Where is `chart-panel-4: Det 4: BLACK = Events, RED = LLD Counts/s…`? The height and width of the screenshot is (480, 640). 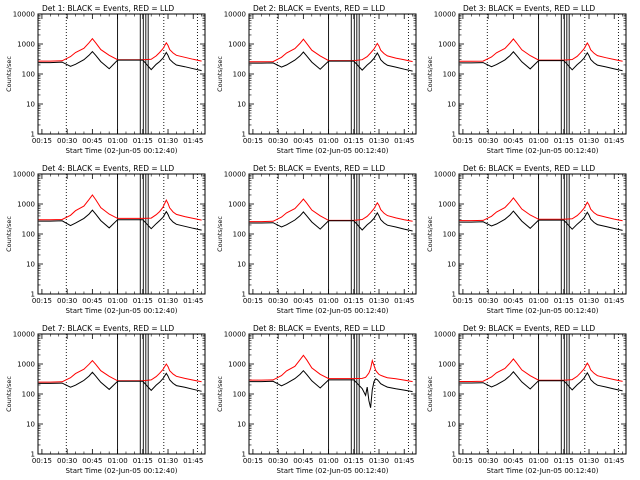 chart-panel-4: Det 4: BLACK = Events, RED = LLD Counts/s… is located at coordinates (105, 239).